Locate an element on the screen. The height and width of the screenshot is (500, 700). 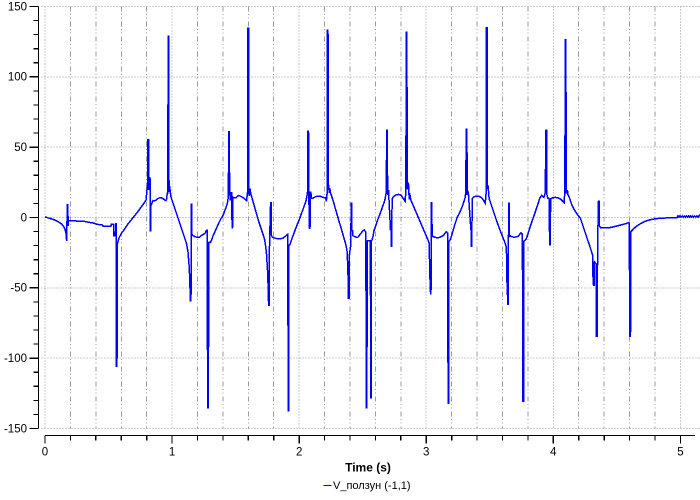
svg-text: -50 is located at coordinates (18, 289).